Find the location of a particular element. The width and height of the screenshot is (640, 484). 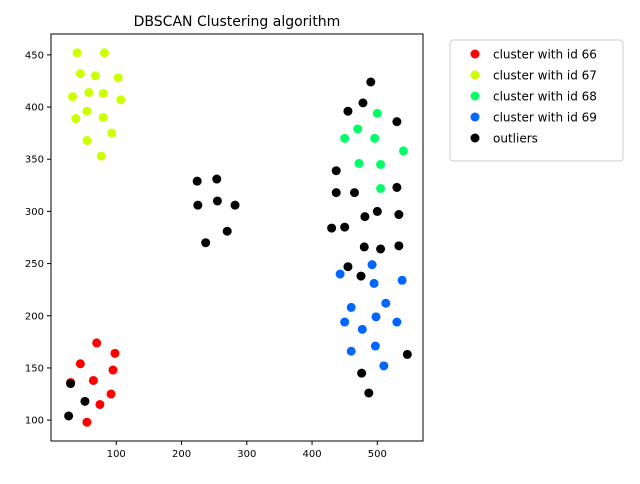

y-tick-label-1: 150 is located at coordinates (34, 368).